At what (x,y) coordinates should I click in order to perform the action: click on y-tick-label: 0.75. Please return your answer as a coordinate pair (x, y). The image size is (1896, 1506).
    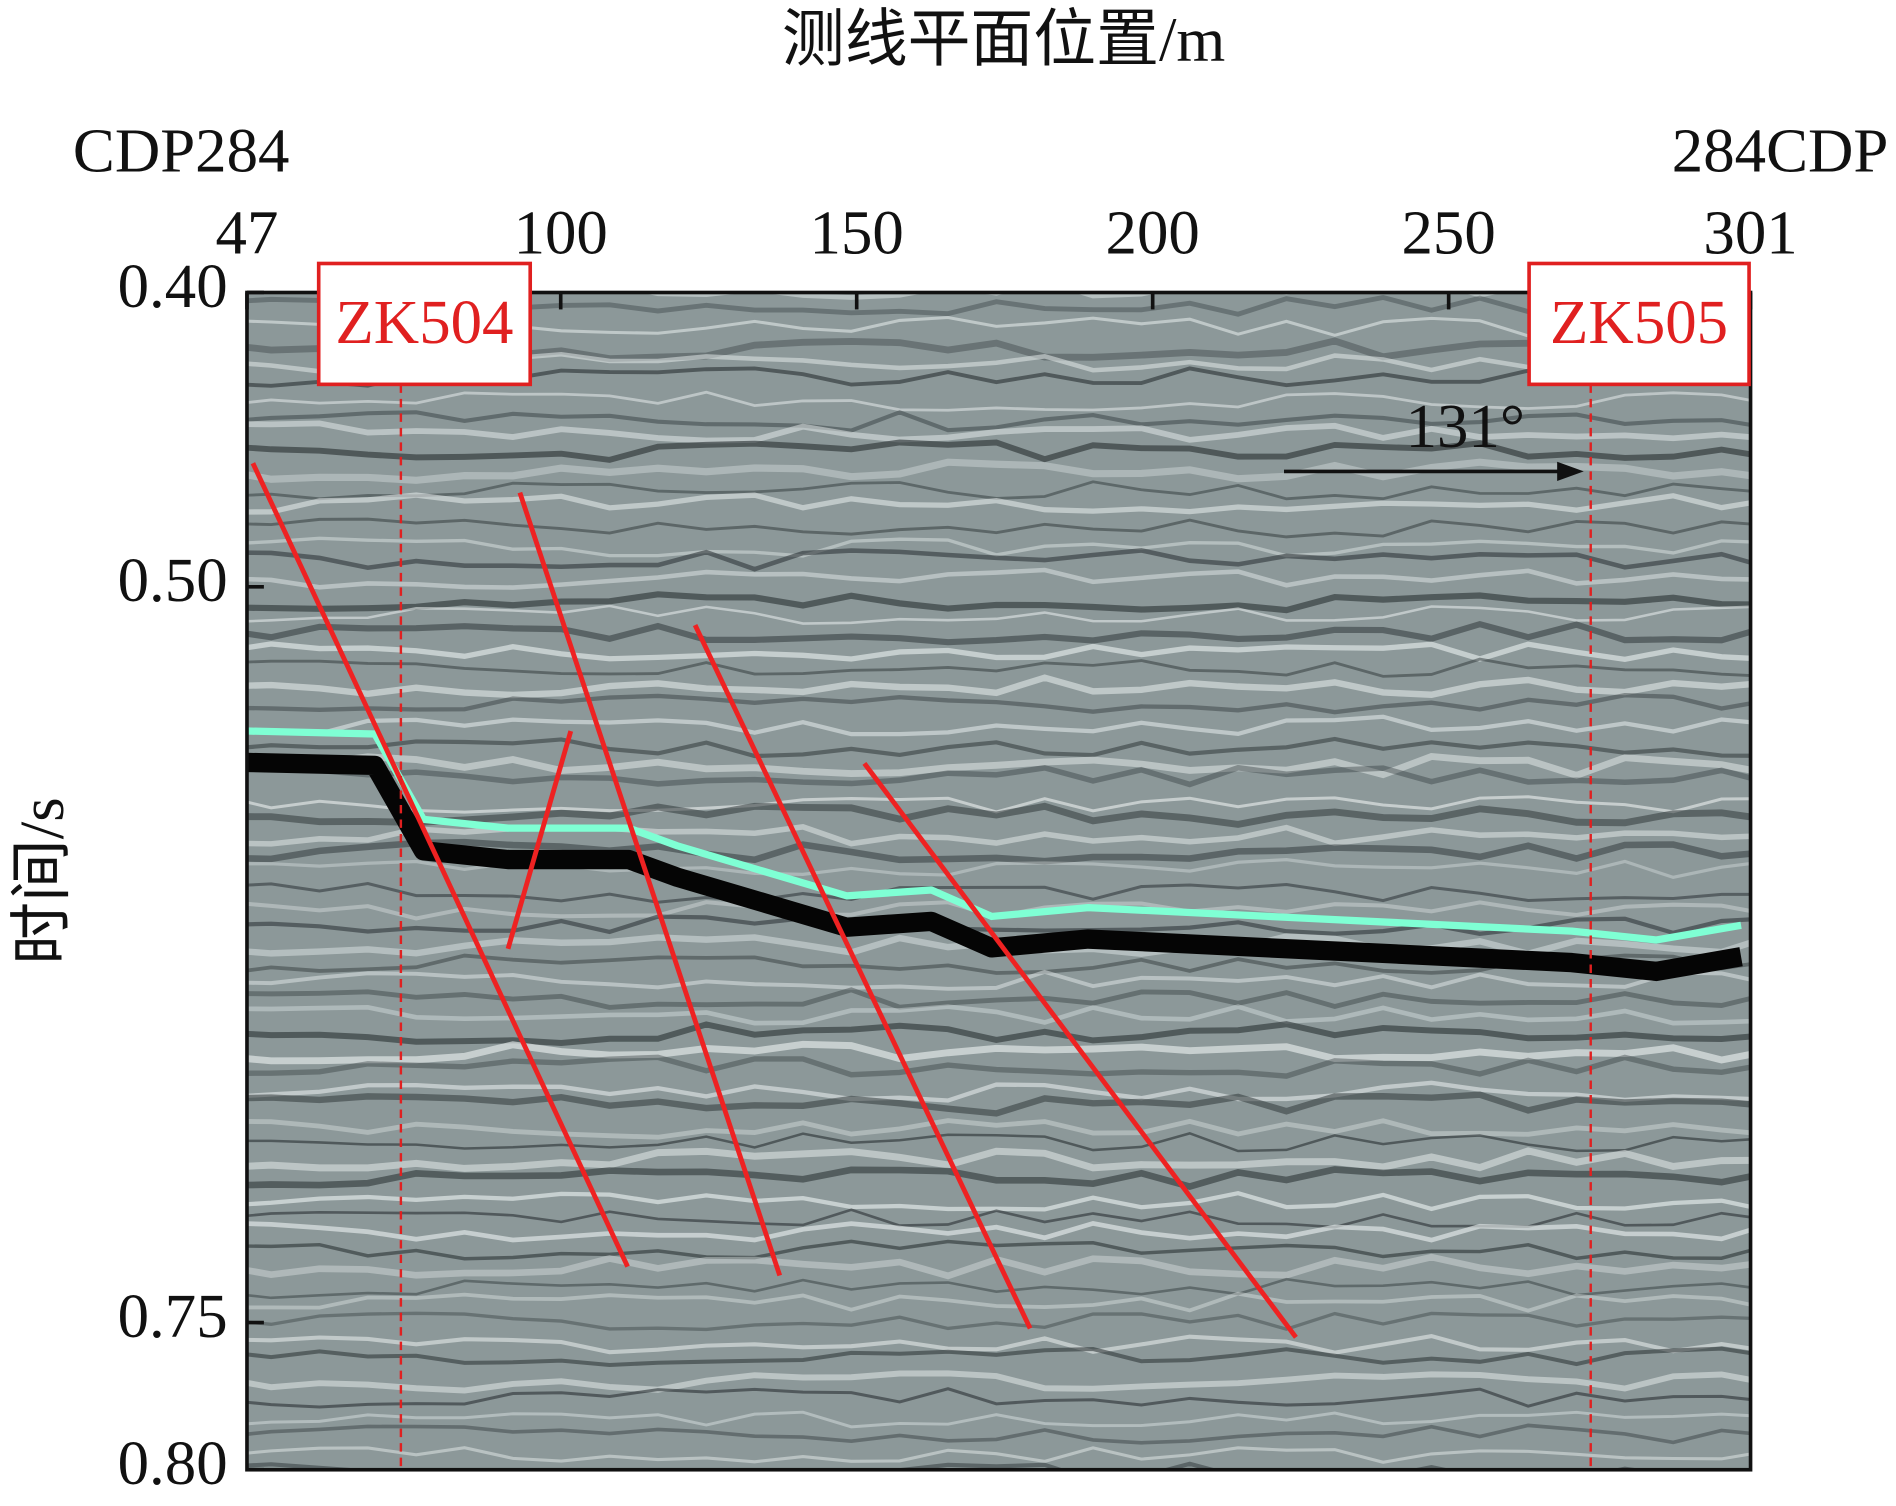
    Looking at the image, I should click on (173, 1316).